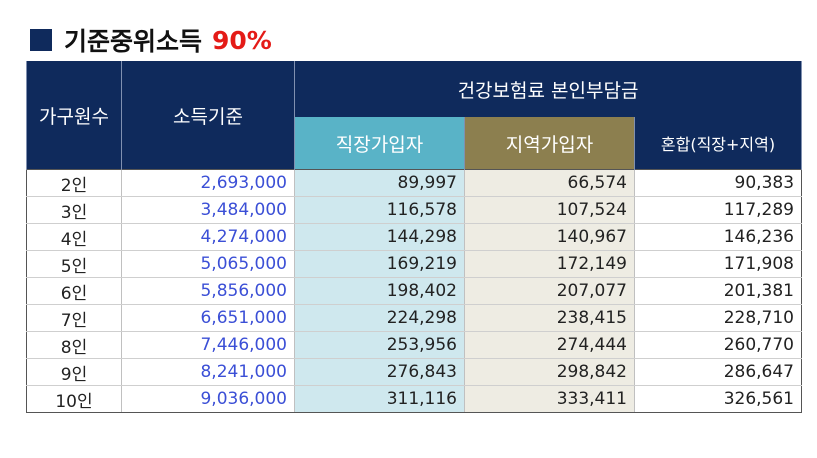  I want to click on header-regional: 지역가입자, so click(549, 143).